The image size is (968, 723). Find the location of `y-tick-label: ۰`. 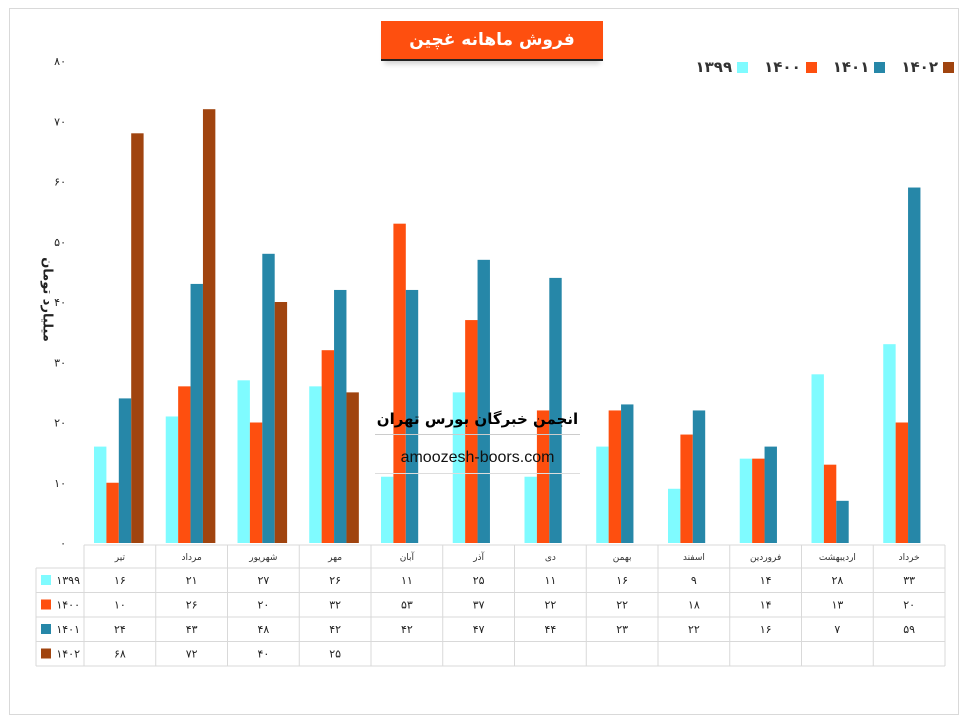

y-tick-label: ۰ is located at coordinates (63, 543).